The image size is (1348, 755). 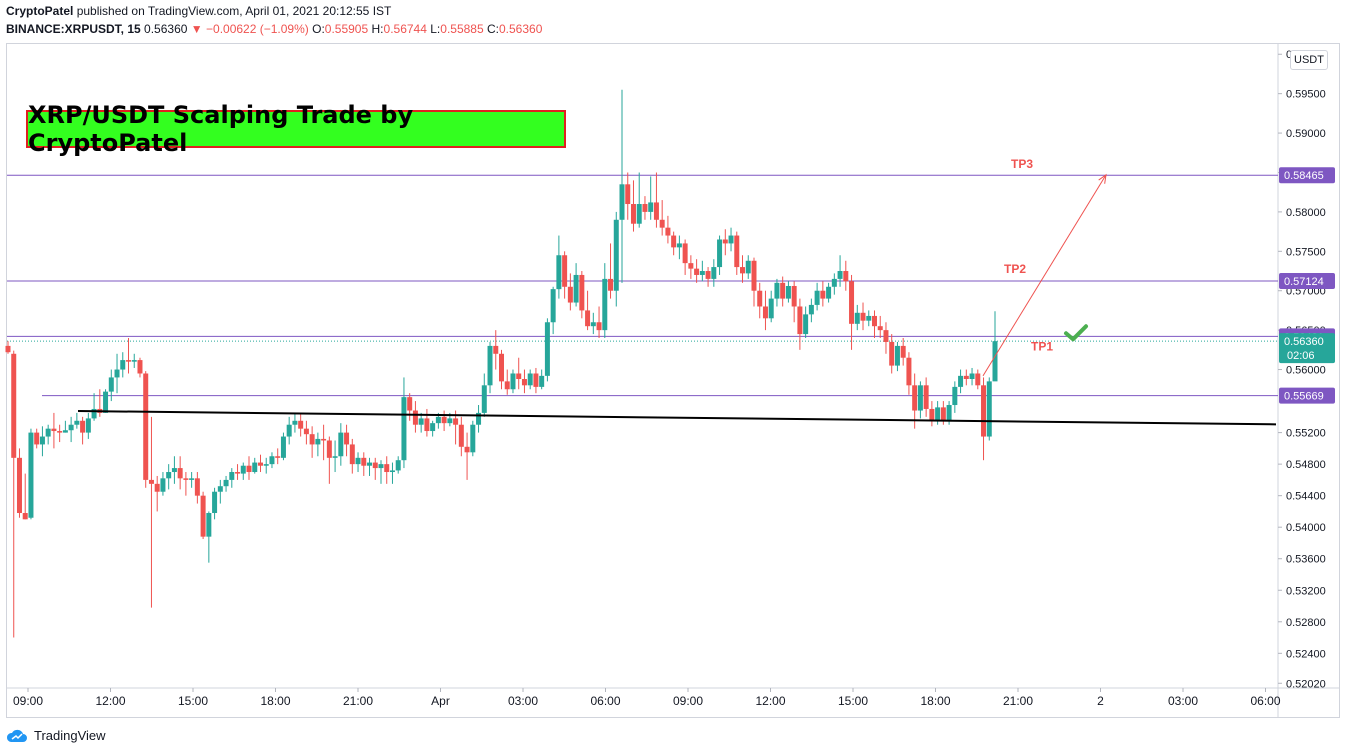 What do you see at coordinates (440, 701) in the screenshot?
I see `x-tick-label: Apr` at bounding box center [440, 701].